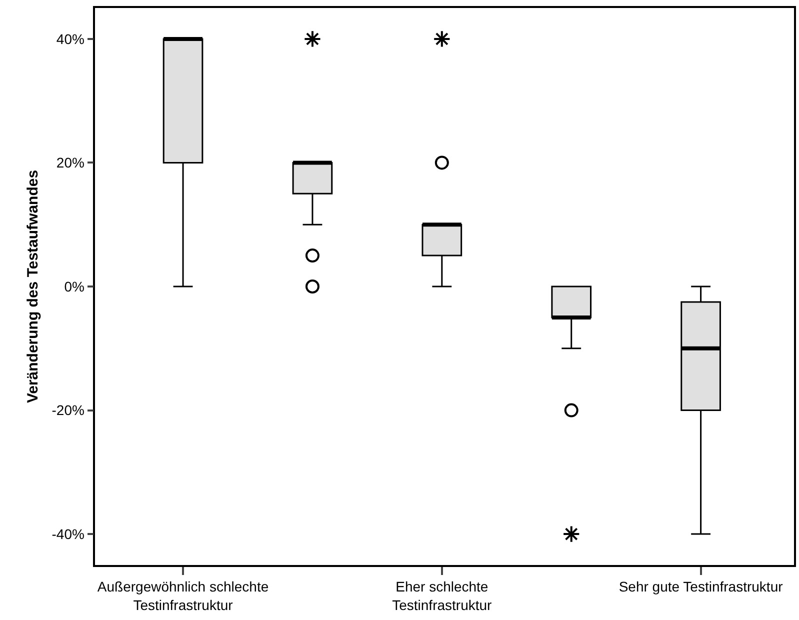  I want to click on y-tick-label: -40%, so click(68, 534).